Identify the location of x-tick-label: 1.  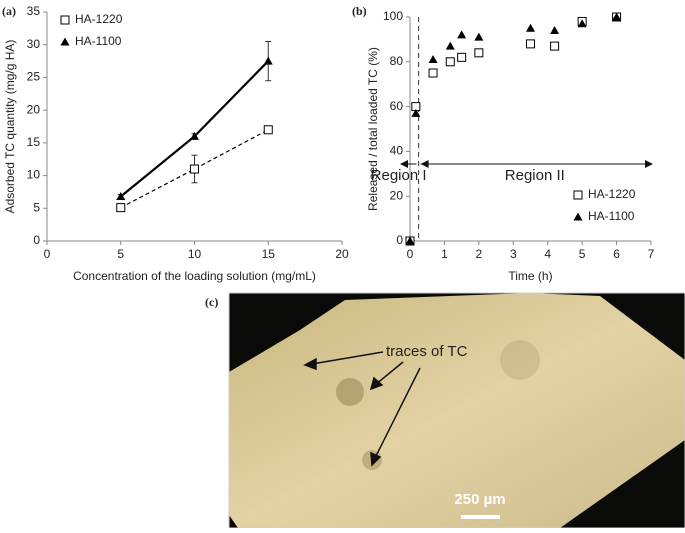
(444, 254).